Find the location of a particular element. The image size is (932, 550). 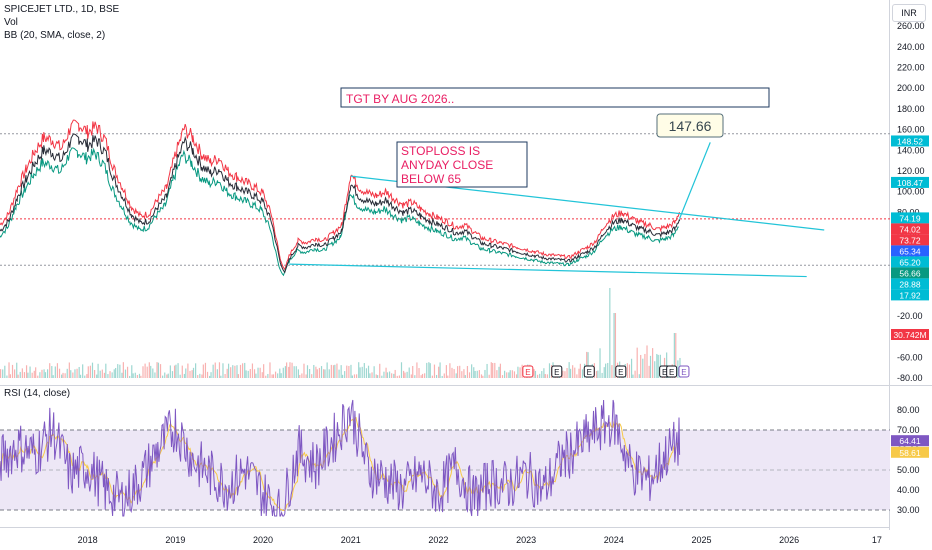

volume-legend: Vol is located at coordinates (11, 22).